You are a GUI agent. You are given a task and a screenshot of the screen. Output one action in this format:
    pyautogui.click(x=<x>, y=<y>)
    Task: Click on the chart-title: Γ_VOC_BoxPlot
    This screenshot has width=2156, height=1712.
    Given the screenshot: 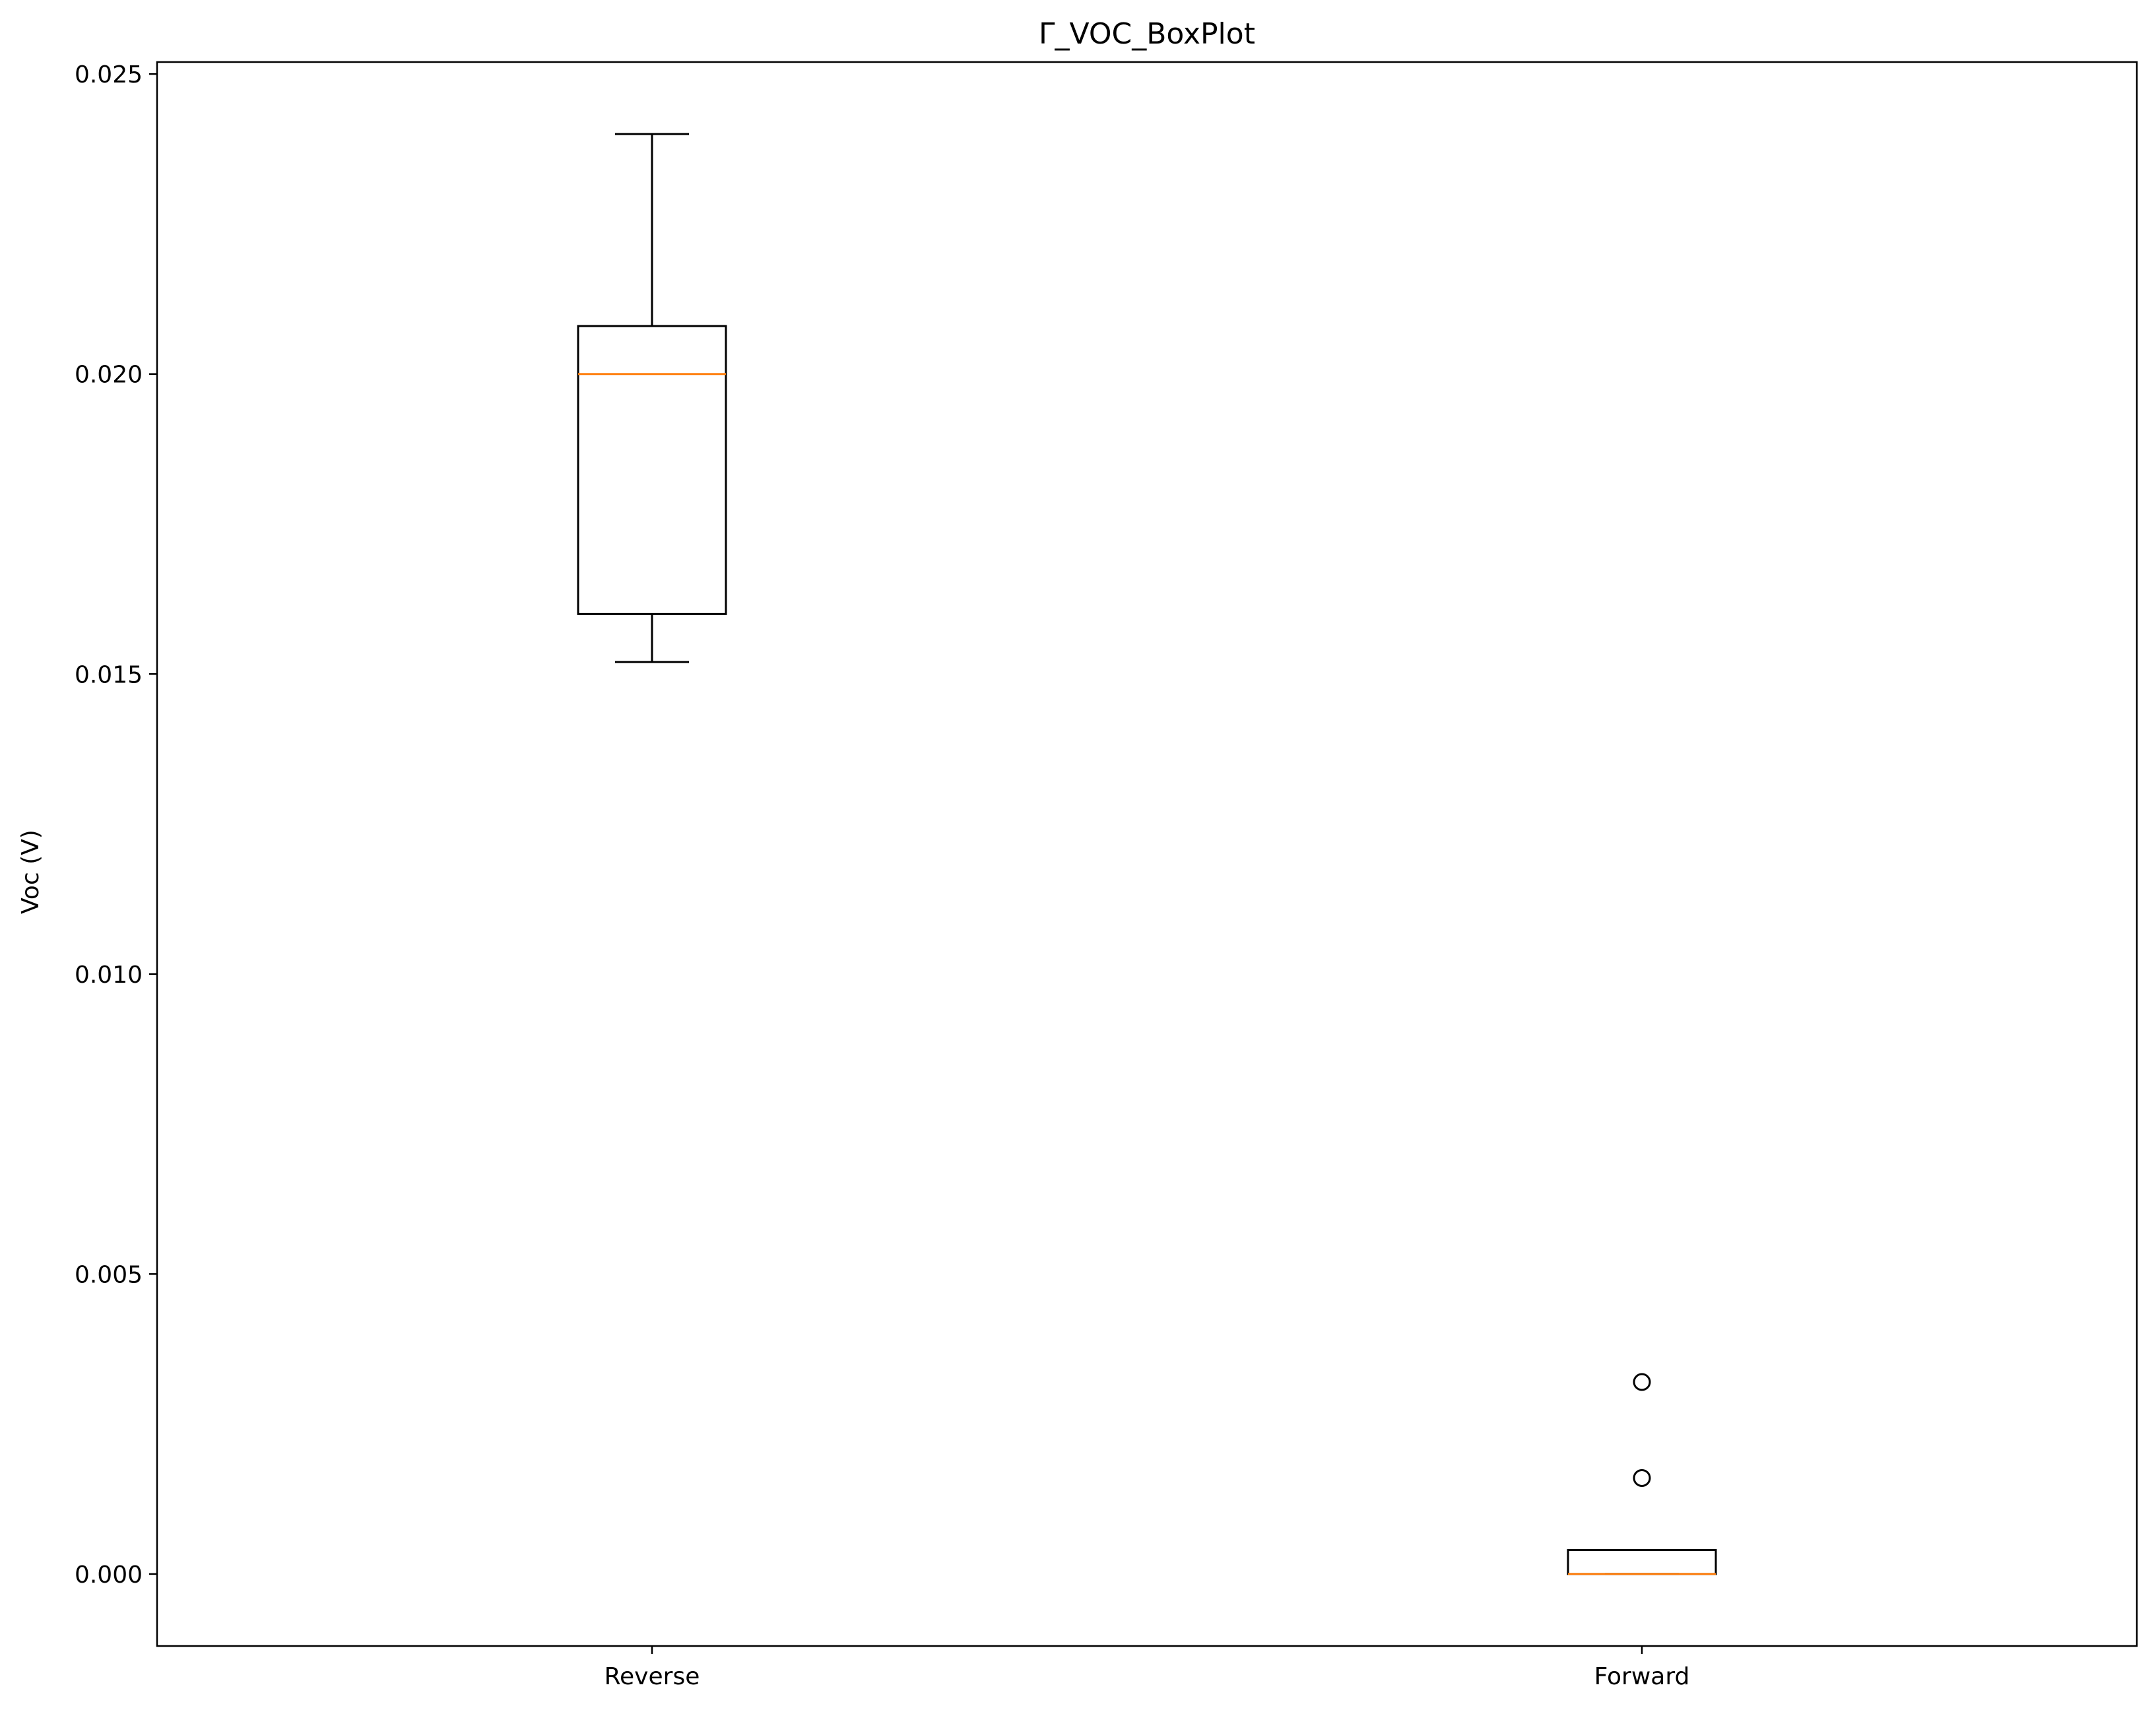 What is the action you would take?
    pyautogui.click(x=1147, y=34)
    